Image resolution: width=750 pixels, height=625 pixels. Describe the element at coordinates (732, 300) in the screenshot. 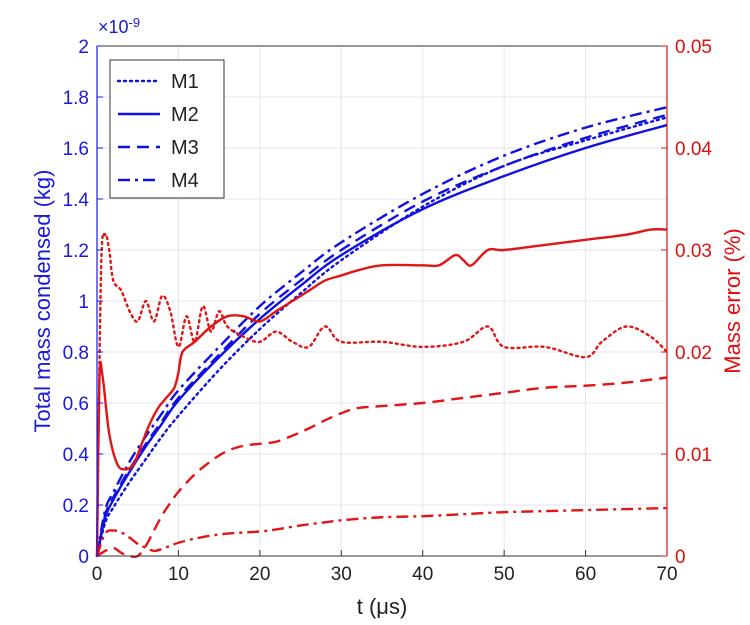

I see `right-y-axis-label: Mass error (%)` at that location.